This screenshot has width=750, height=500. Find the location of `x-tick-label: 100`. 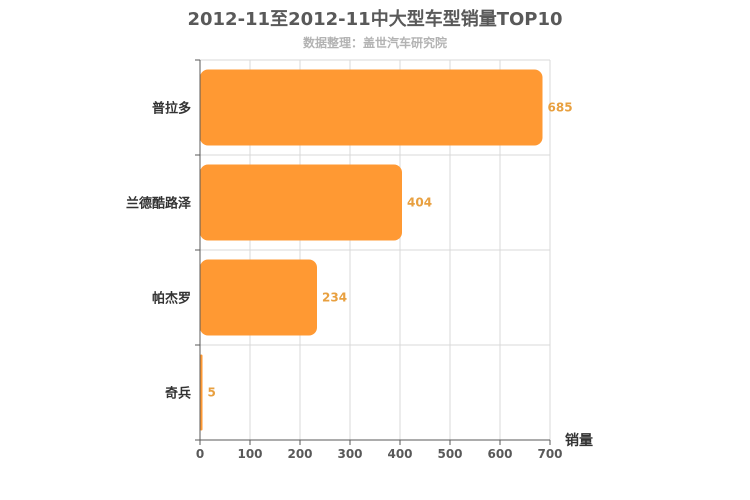

x-tick-label: 100 is located at coordinates (249, 454).